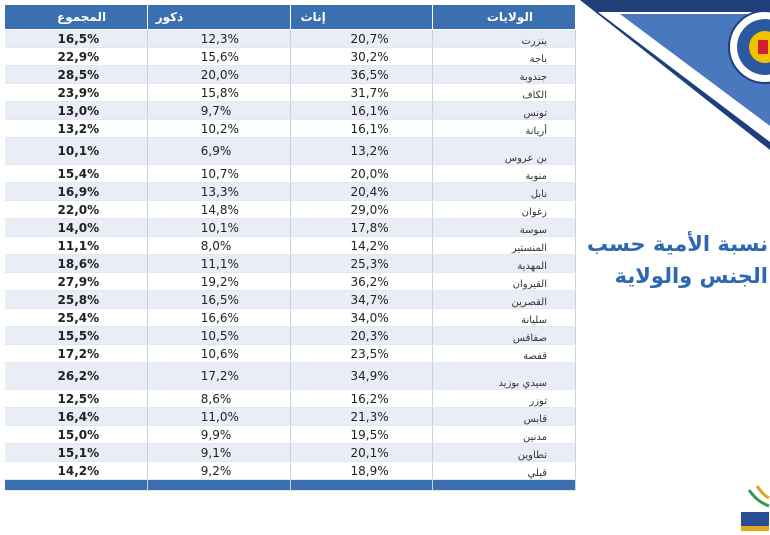 The height and width of the screenshot is (535, 770). What do you see at coordinates (362, 263) in the screenshot?
I see `female-cell: 25,3%` at bounding box center [362, 263].